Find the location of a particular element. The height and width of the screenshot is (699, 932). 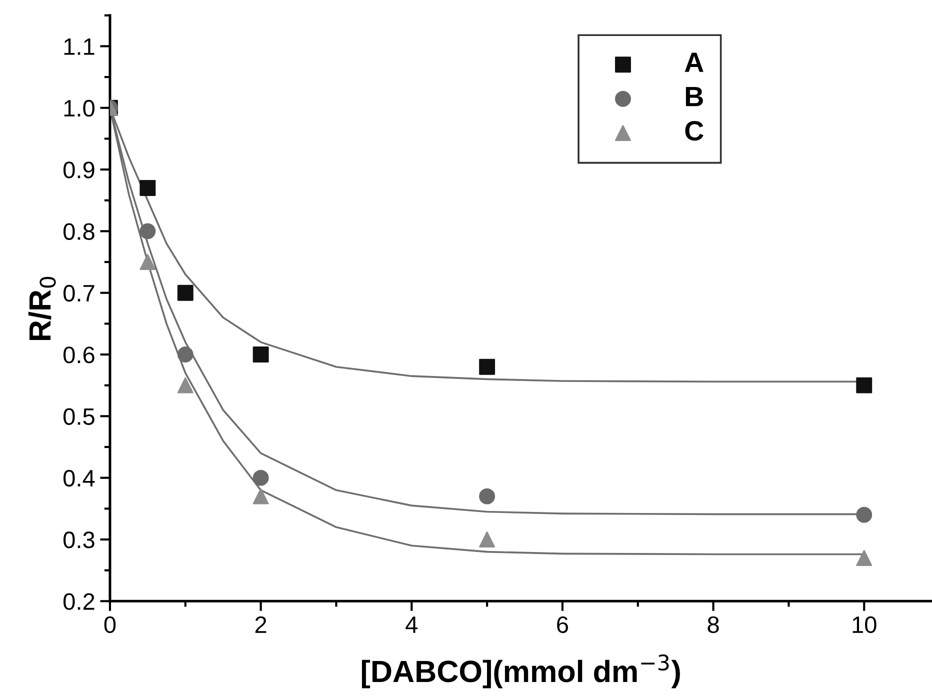

y-tick-label: 0.7 is located at coordinates (78, 293).